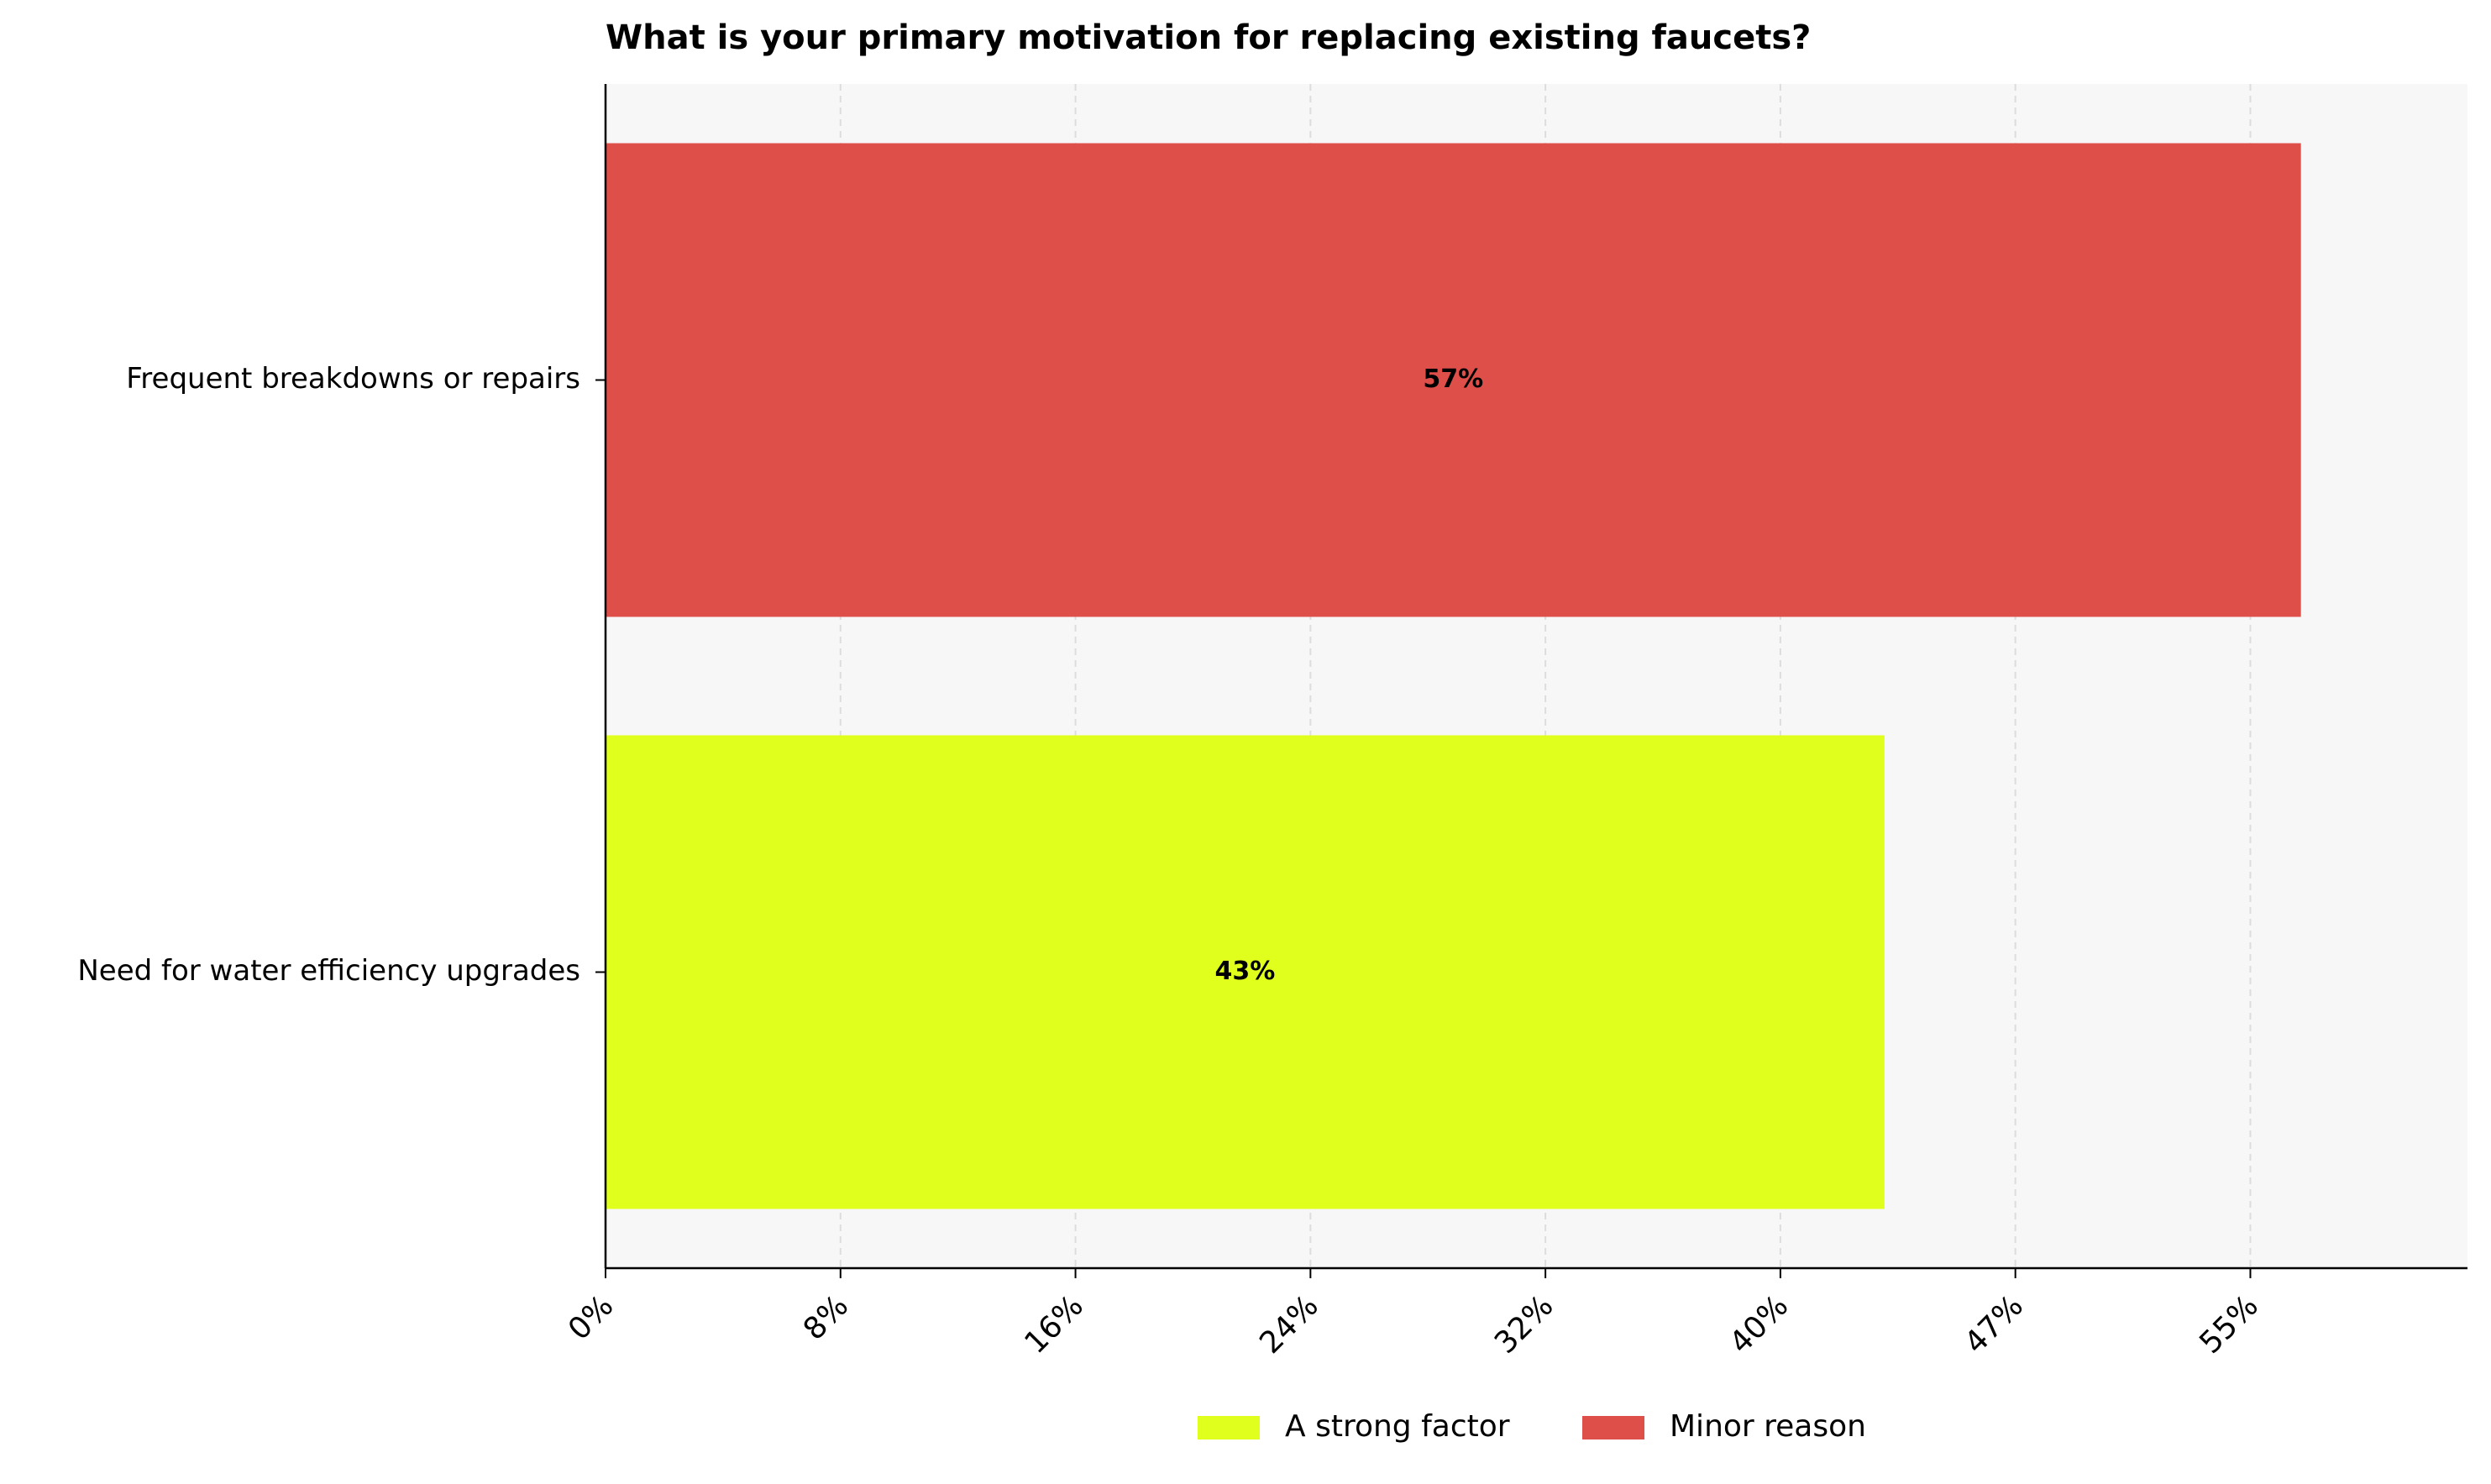 This screenshot has height=1484, width=2491. What do you see at coordinates (353, 379) in the screenshot?
I see `y-tick-label: Frequent breakdowns or repairs` at bounding box center [353, 379].